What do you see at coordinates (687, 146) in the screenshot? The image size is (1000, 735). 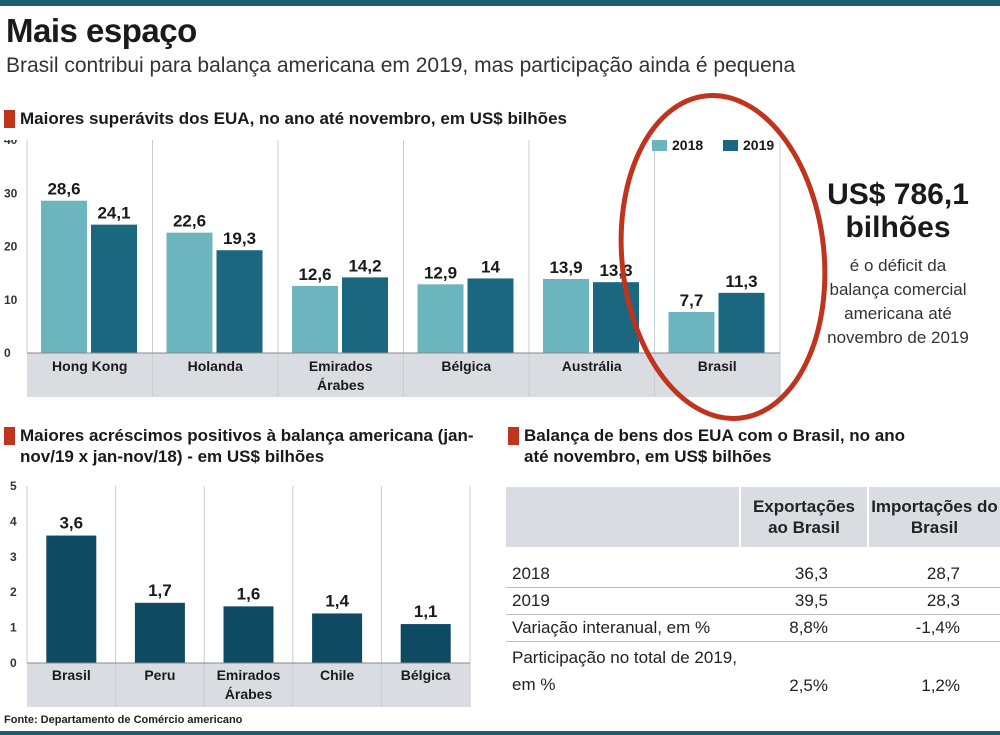 I see `legend-label-2018: 2018` at bounding box center [687, 146].